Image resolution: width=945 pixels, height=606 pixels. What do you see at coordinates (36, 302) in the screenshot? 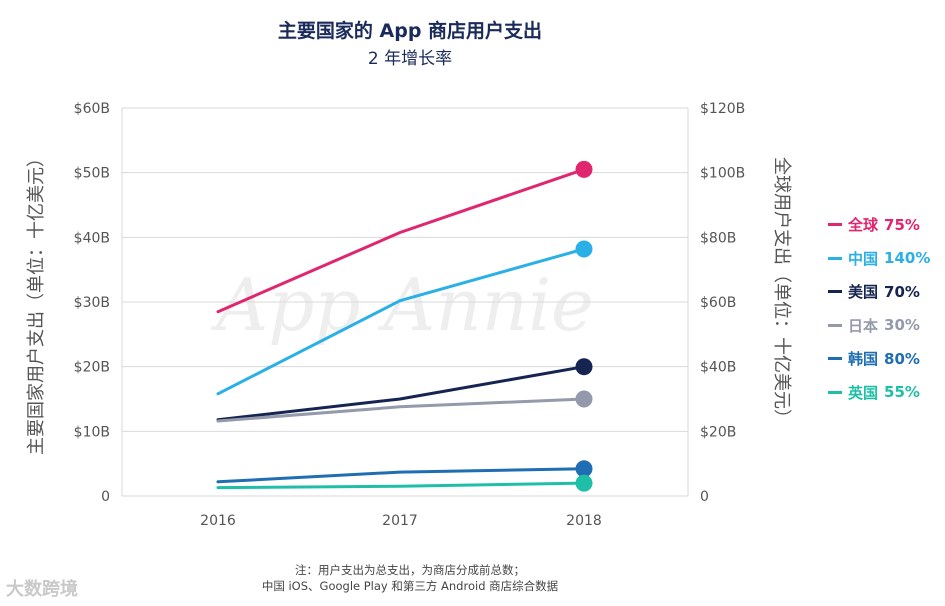
I see `left-axis-title: 主要国家用户支出（单位：十亿美元）` at bounding box center [36, 302].